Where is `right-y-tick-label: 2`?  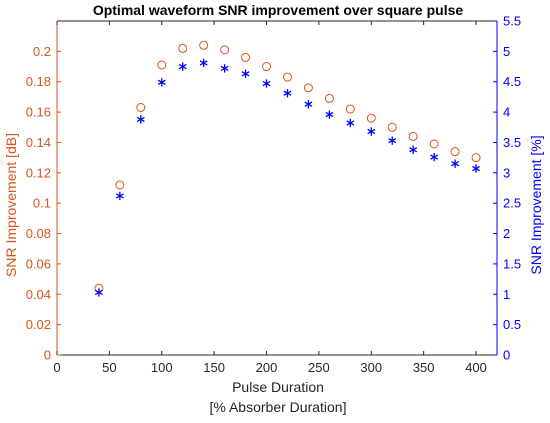 right-y-tick-label: 2 is located at coordinates (506, 233).